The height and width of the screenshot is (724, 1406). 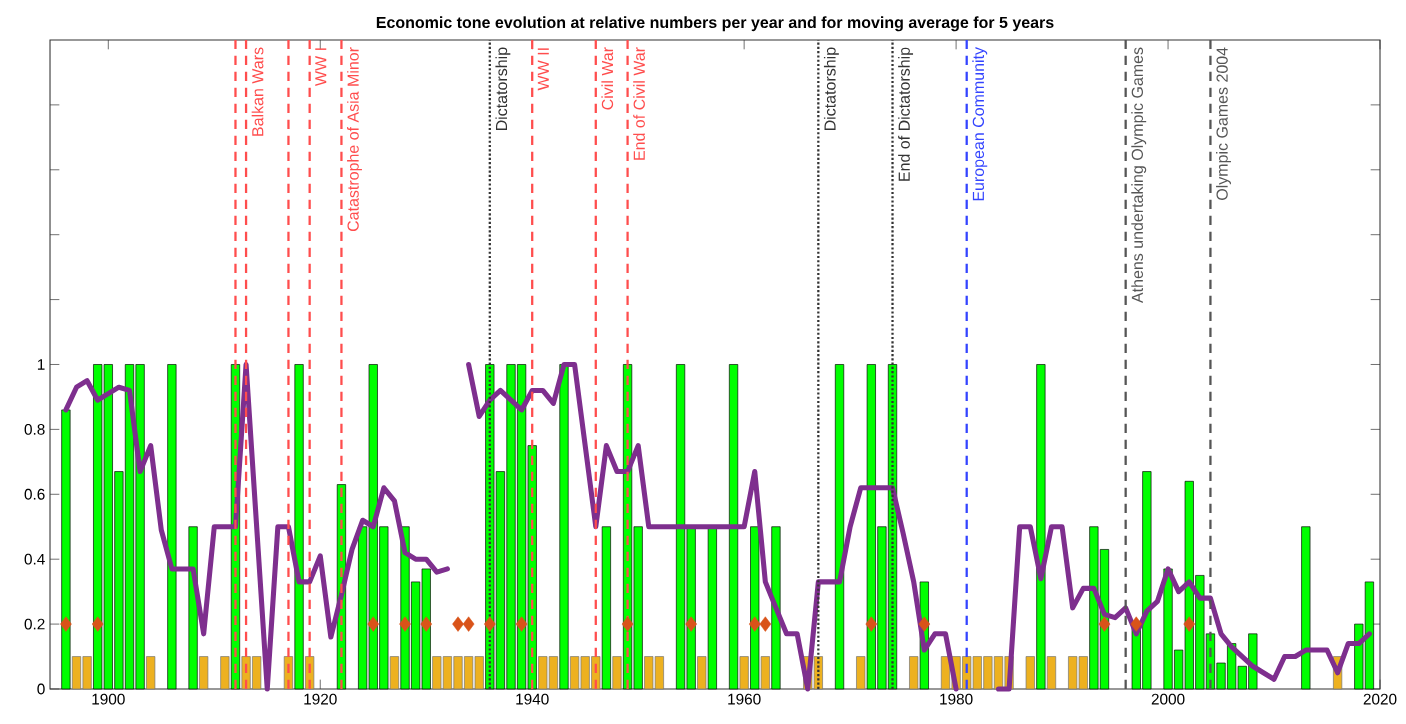 I want to click on chart-title: Economic tone evolution at relative numbers per year and for moving average for 5 years, so click(x=715, y=24).